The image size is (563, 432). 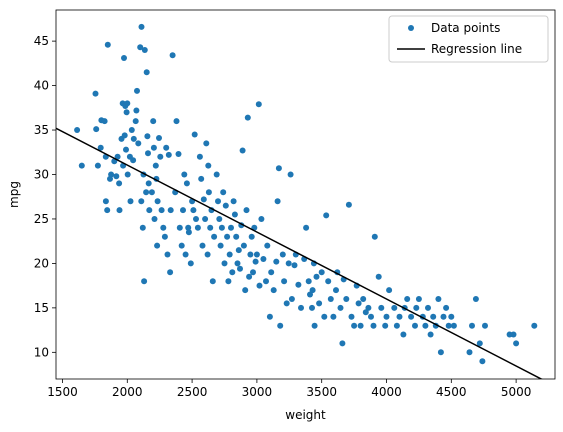 I want to click on legend-label-regression-line: Regression line, so click(x=476, y=49).